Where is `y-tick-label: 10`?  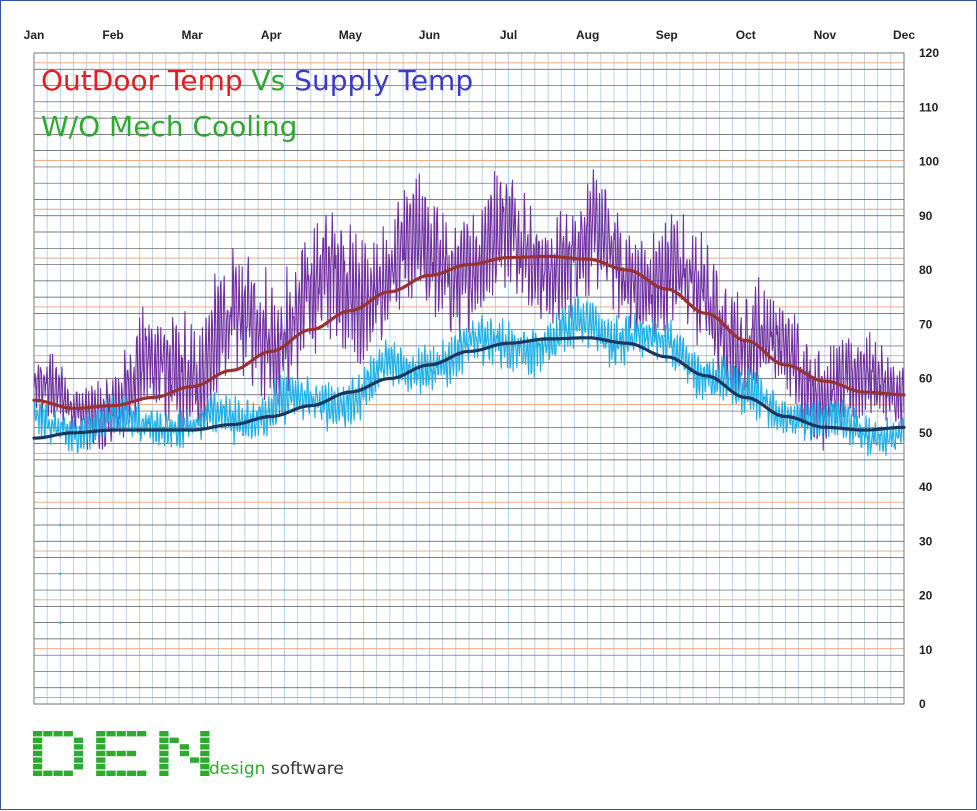
y-tick-label: 10 is located at coordinates (926, 650).